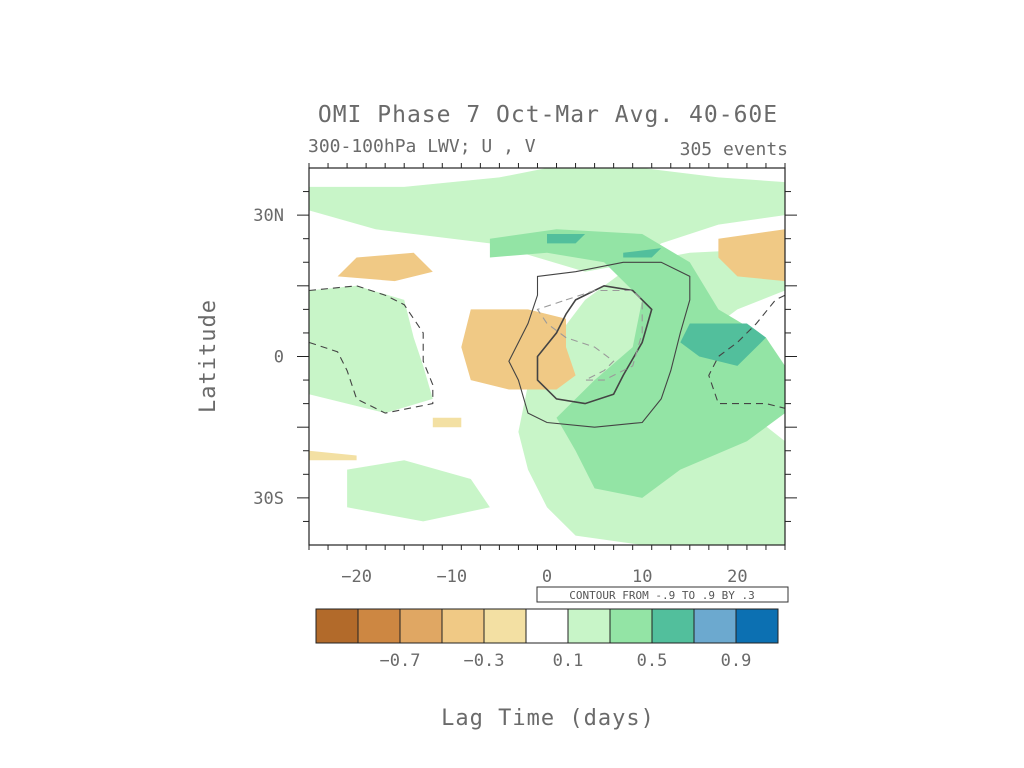 This screenshot has height=768, width=1024. Describe the element at coordinates (451, 577) in the screenshot. I see `x-tick-label: −10` at that location.